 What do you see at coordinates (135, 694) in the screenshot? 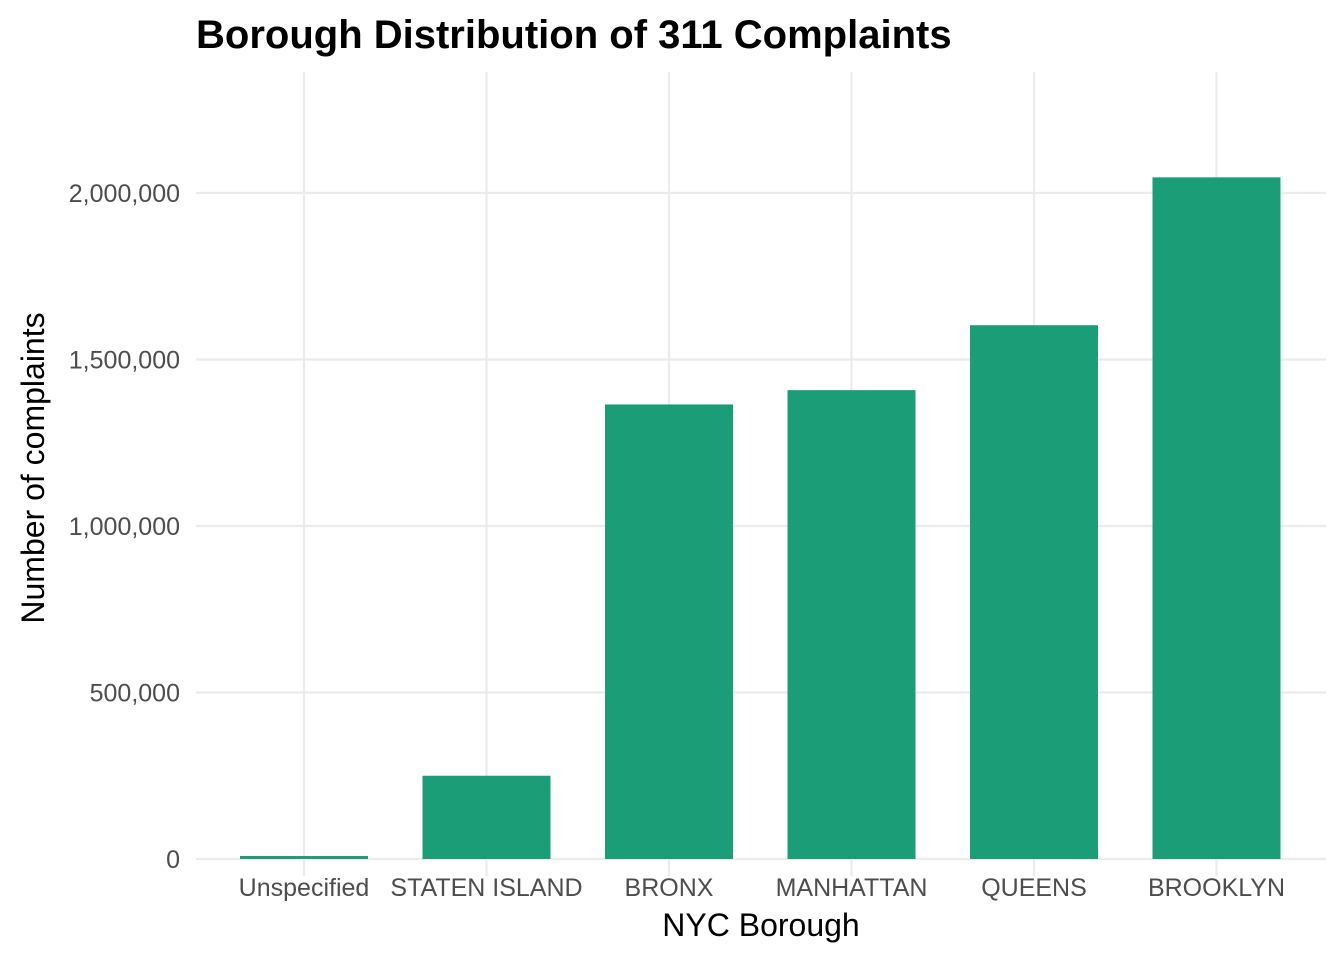
I see `y-tick-label: 500,000` at bounding box center [135, 694].